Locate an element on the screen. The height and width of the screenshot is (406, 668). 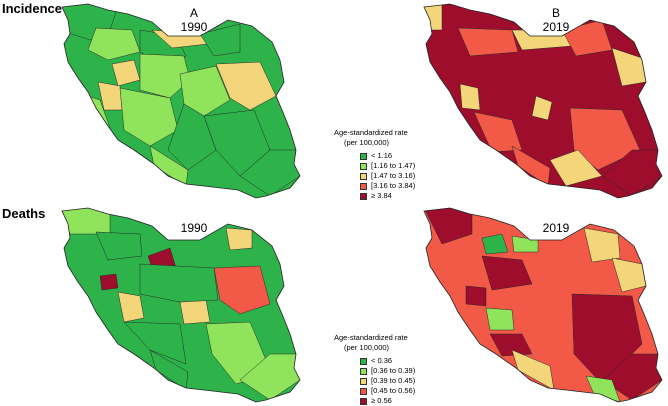
panel-d-year: 2019 is located at coordinates (556, 228).